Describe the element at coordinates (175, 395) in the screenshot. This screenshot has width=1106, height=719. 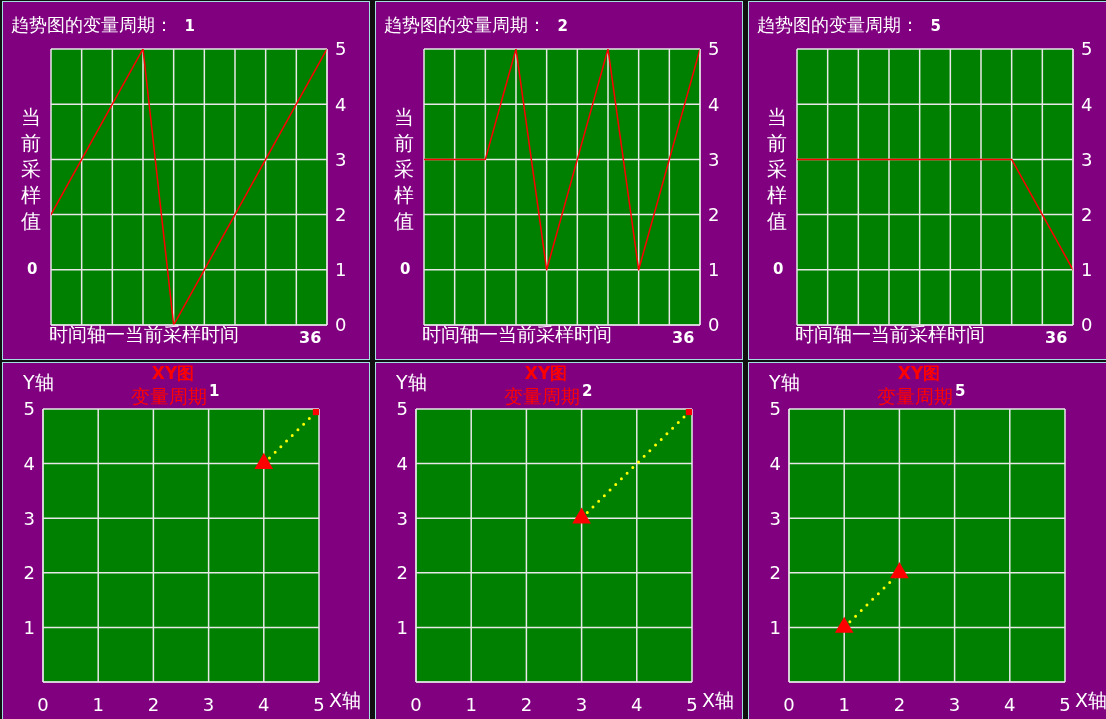
I see `chart-subtitle: 变量周期$^{1}$` at that location.